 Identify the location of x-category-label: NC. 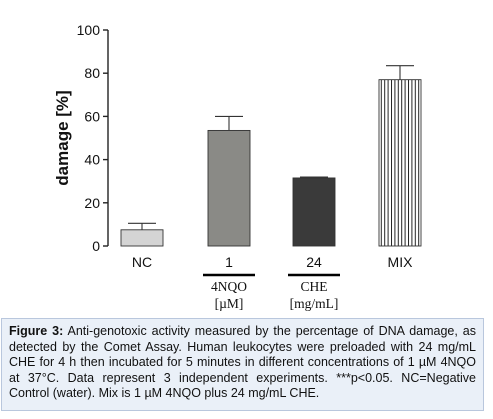
(142, 262).